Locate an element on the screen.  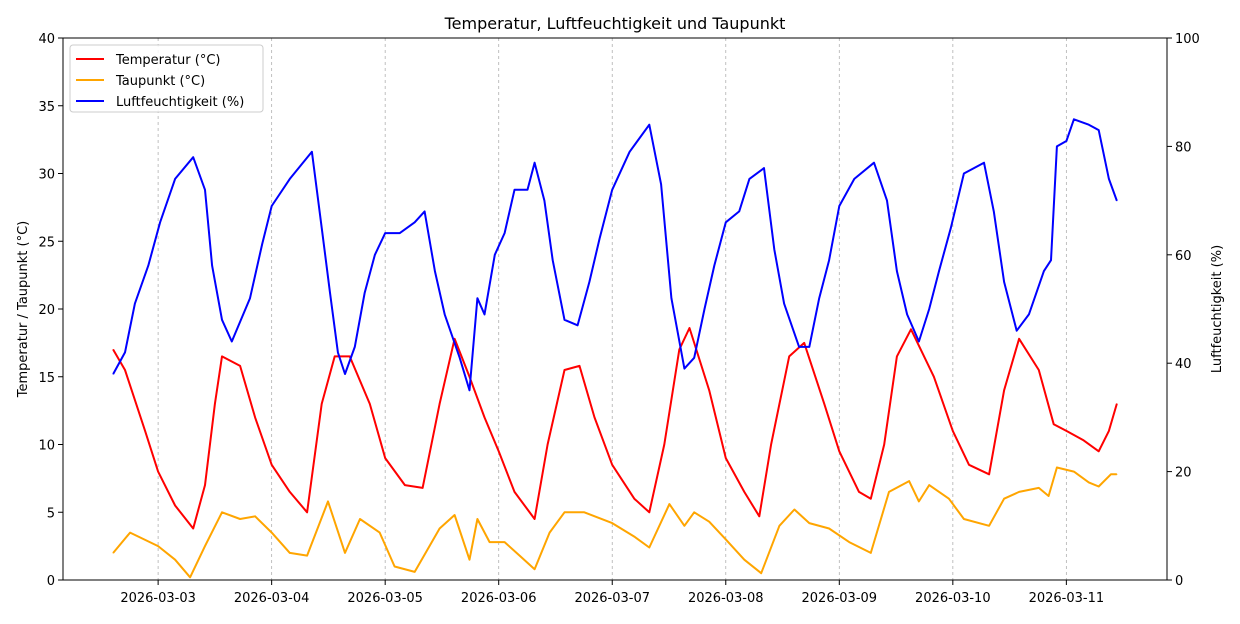
y-right-tick-label: 100 is located at coordinates (1187, 39).